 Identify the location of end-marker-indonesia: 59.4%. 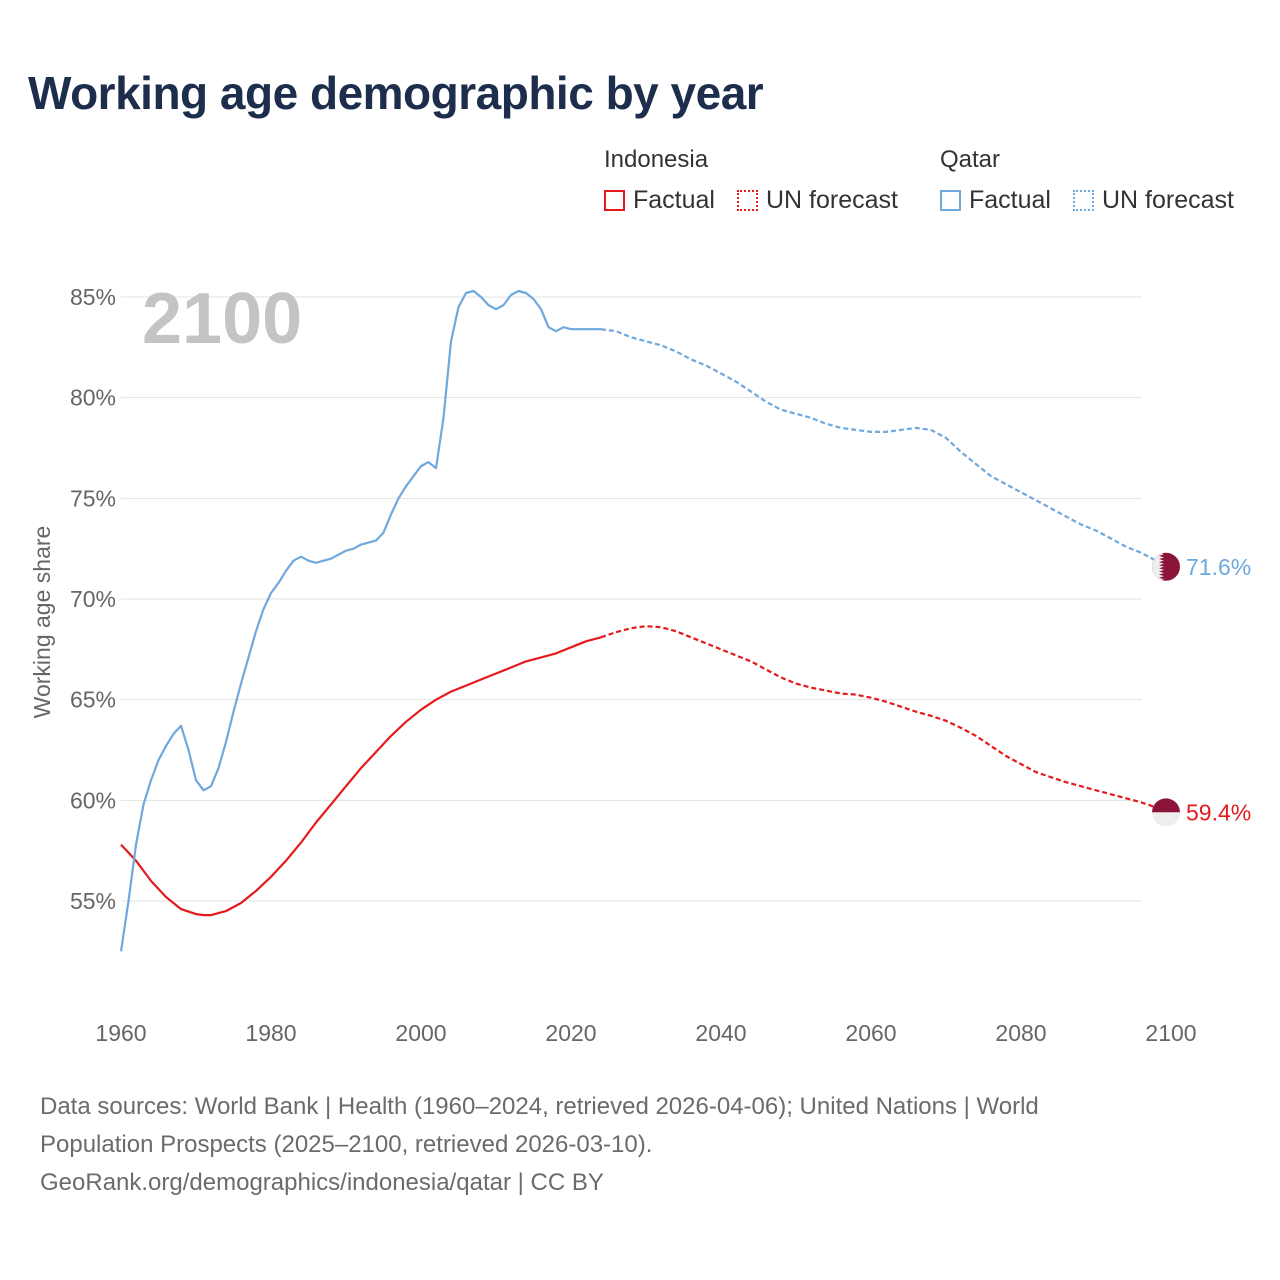
(1201, 812).